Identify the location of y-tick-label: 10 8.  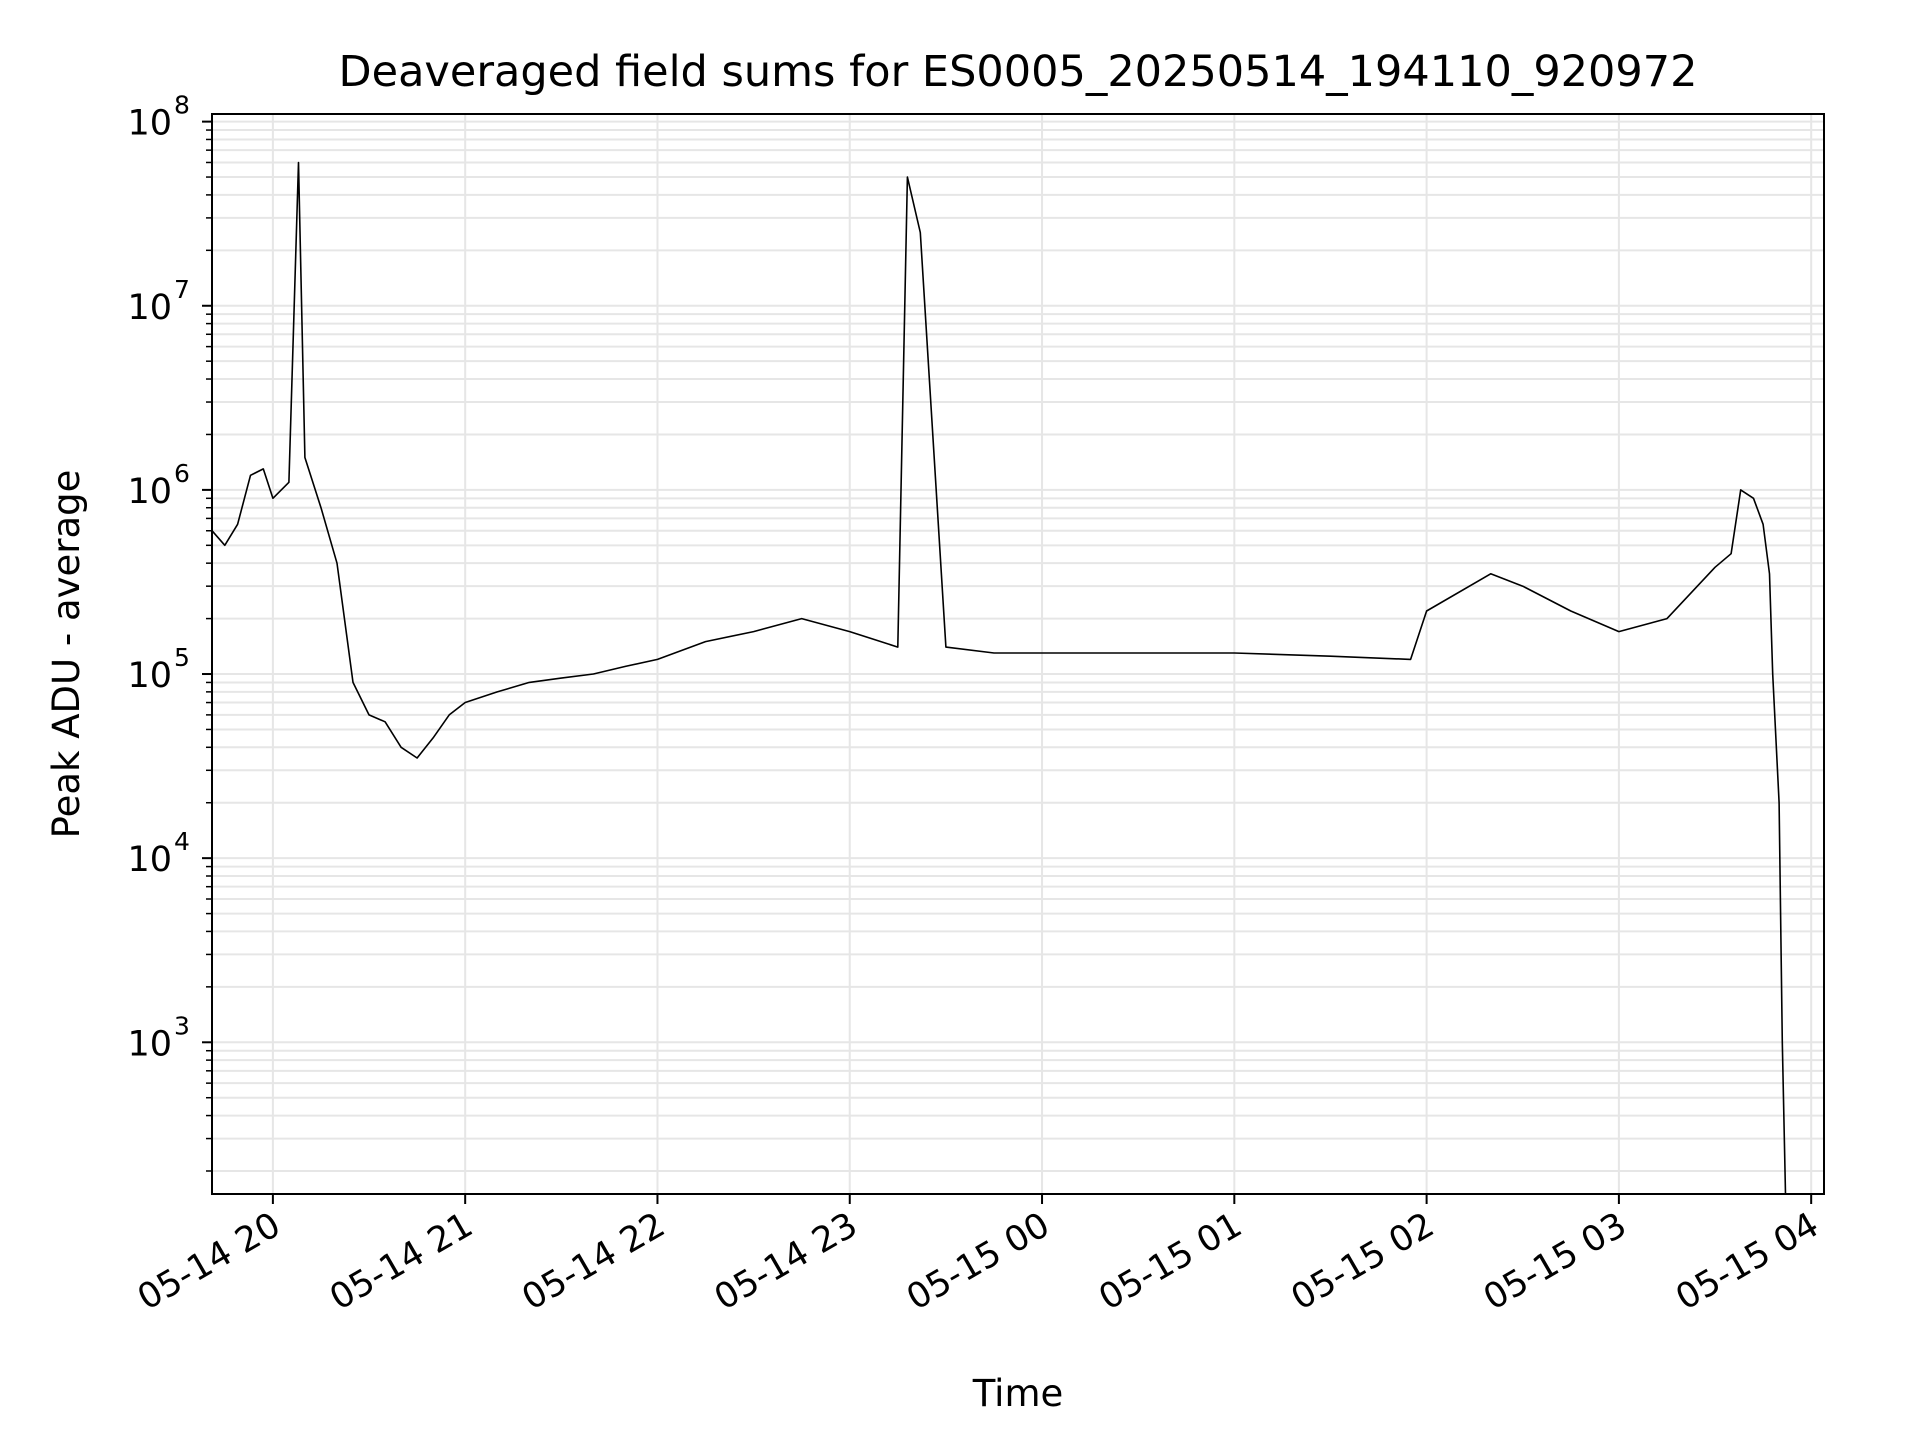
(158, 117).